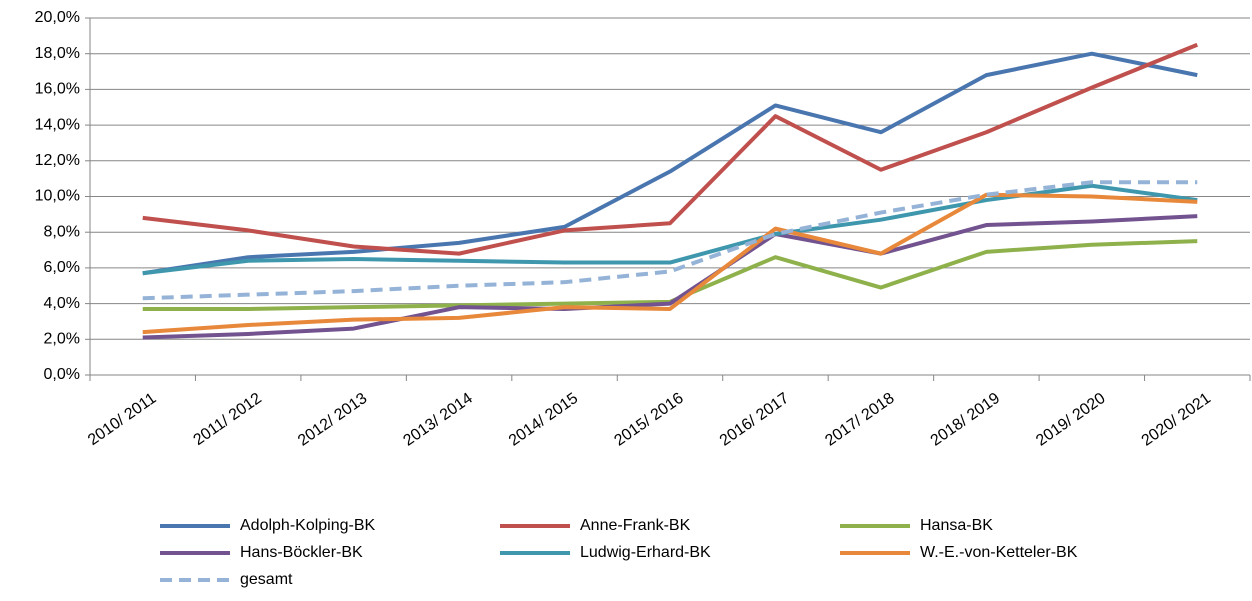 The image size is (1252, 601). I want to click on x-tick-label: 2013/ 2014, so click(437, 420).